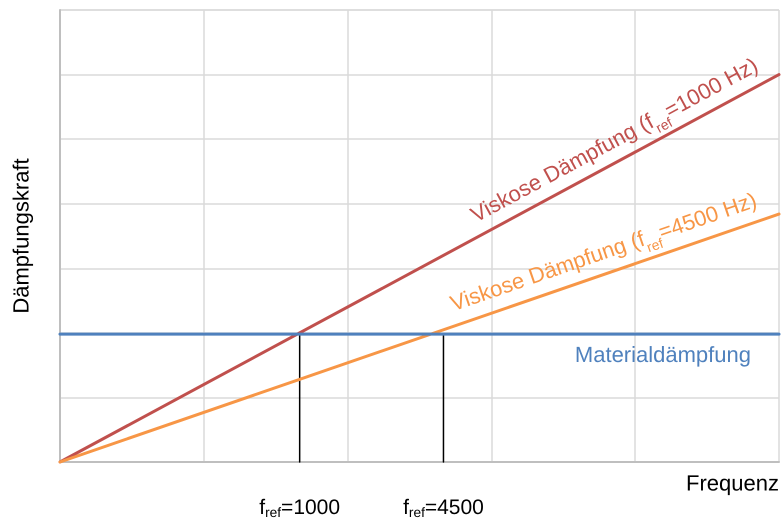  Describe the element at coordinates (662, 354) in the screenshot. I see `series-label: Materialdämpfung` at that location.